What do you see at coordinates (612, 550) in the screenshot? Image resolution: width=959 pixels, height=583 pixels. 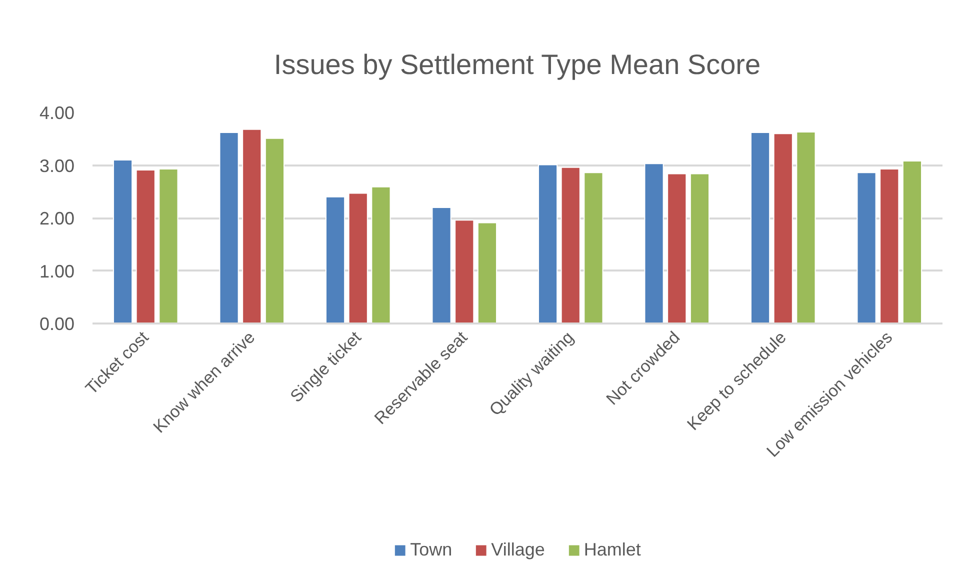 I see `legend-label: Hamlet` at bounding box center [612, 550].